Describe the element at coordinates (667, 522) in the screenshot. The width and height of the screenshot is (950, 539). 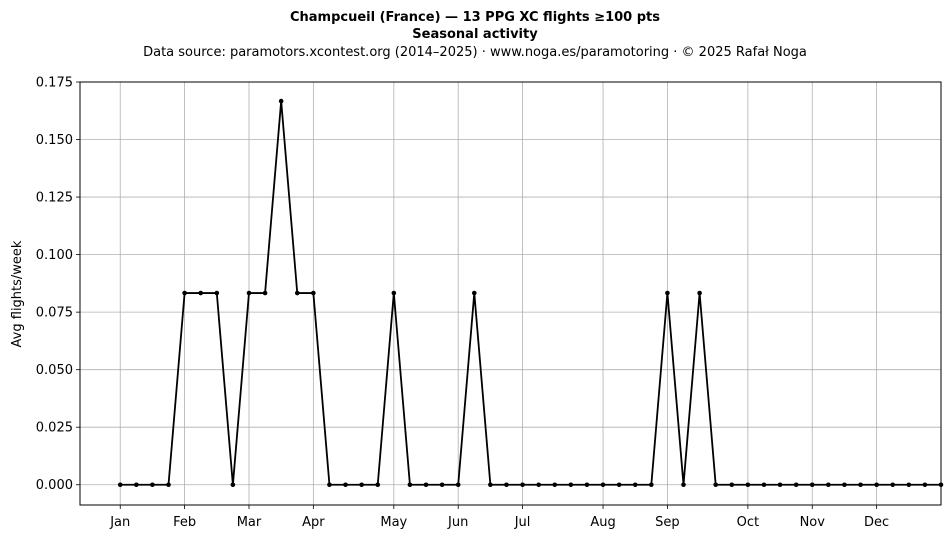
I see `x-tick-label: Sep` at that location.